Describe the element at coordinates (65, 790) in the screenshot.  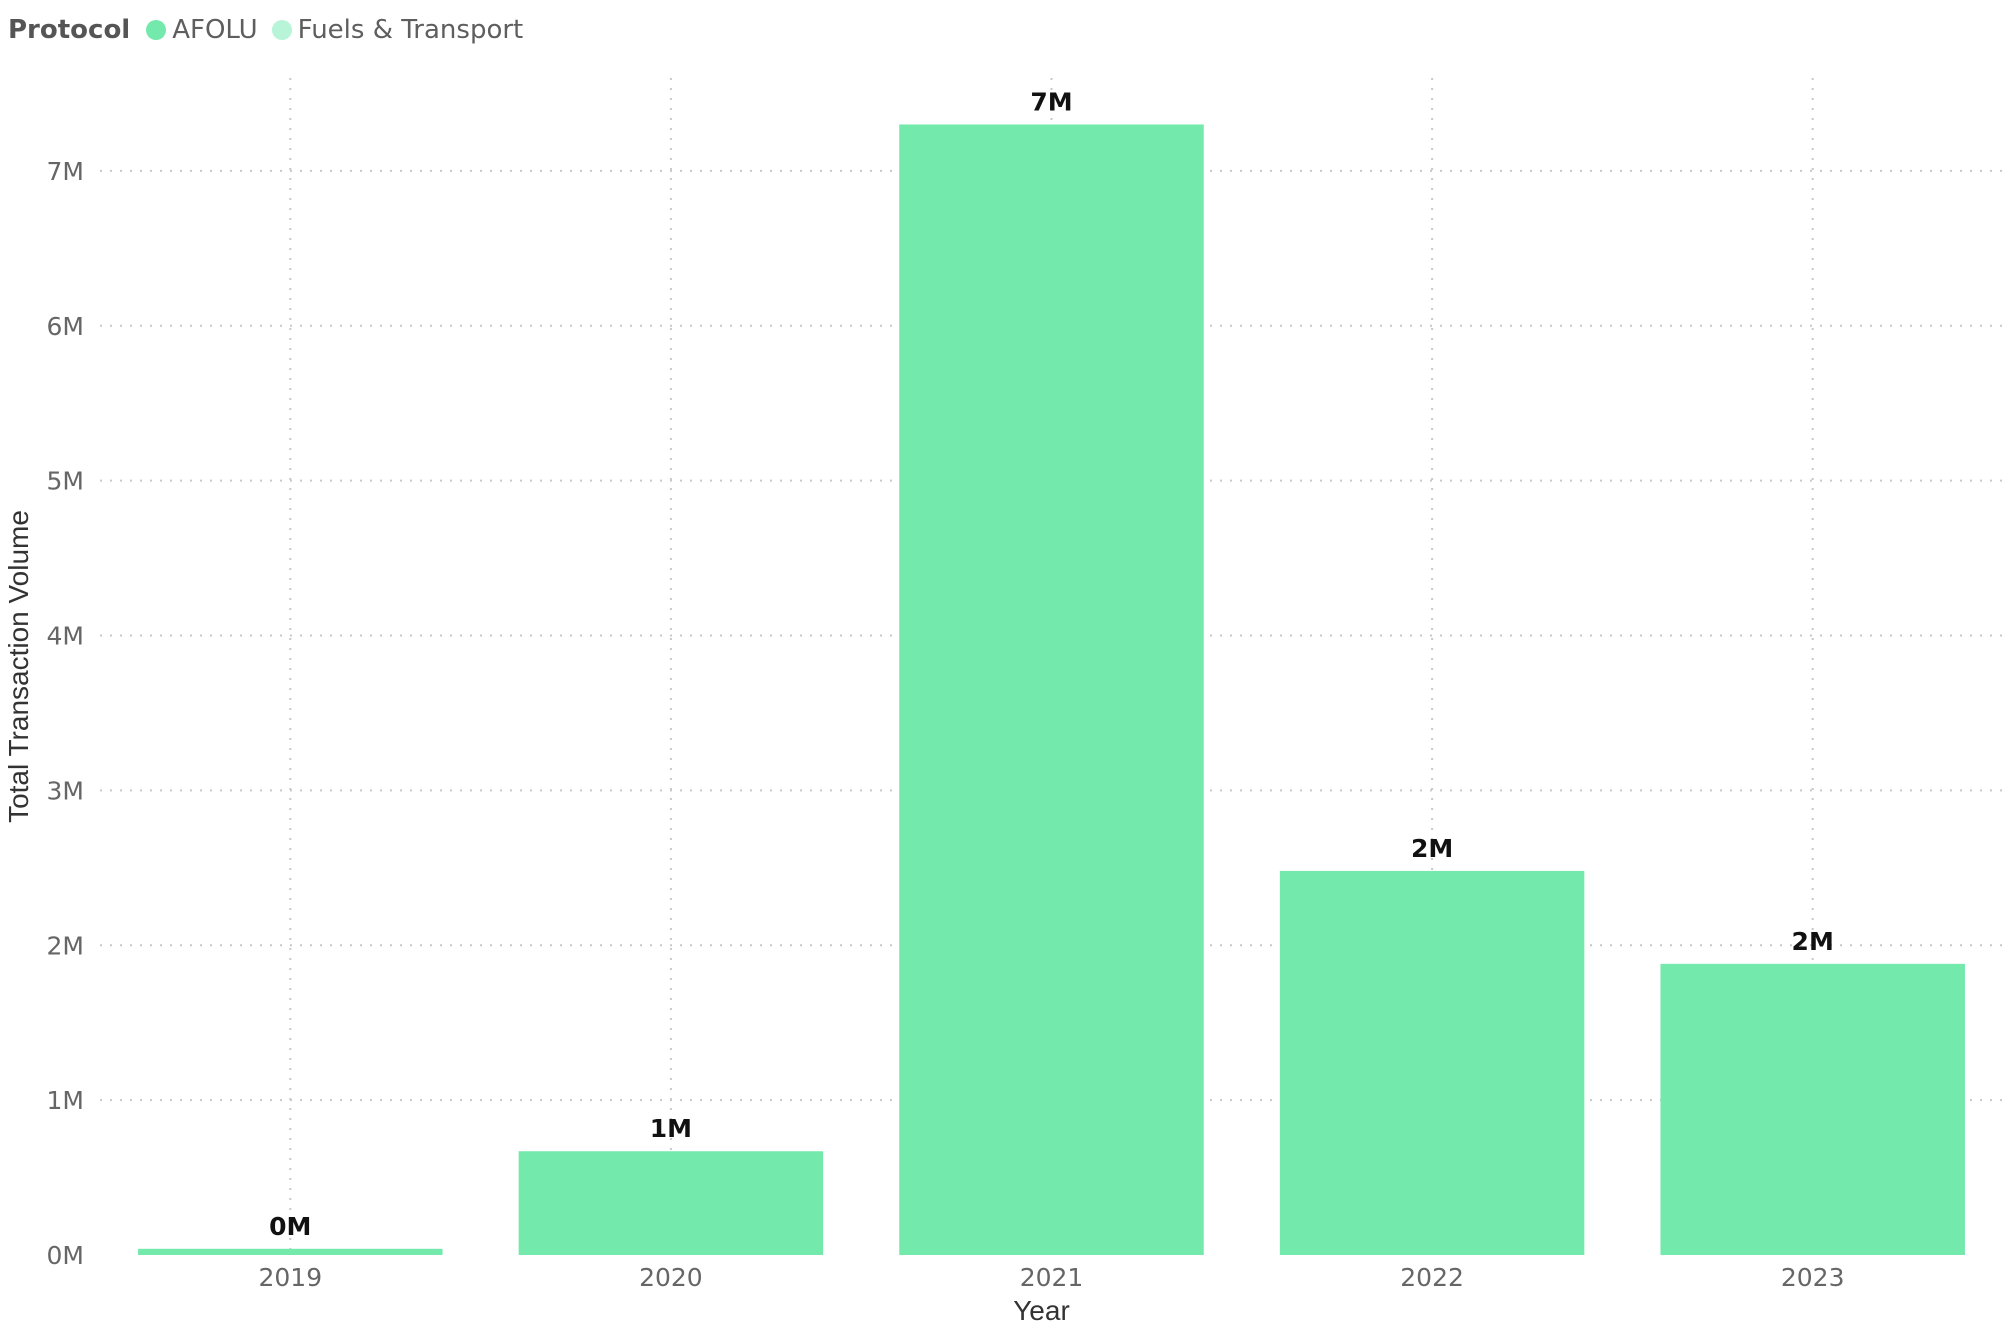
I see `y-tick-label: 3M` at that location.